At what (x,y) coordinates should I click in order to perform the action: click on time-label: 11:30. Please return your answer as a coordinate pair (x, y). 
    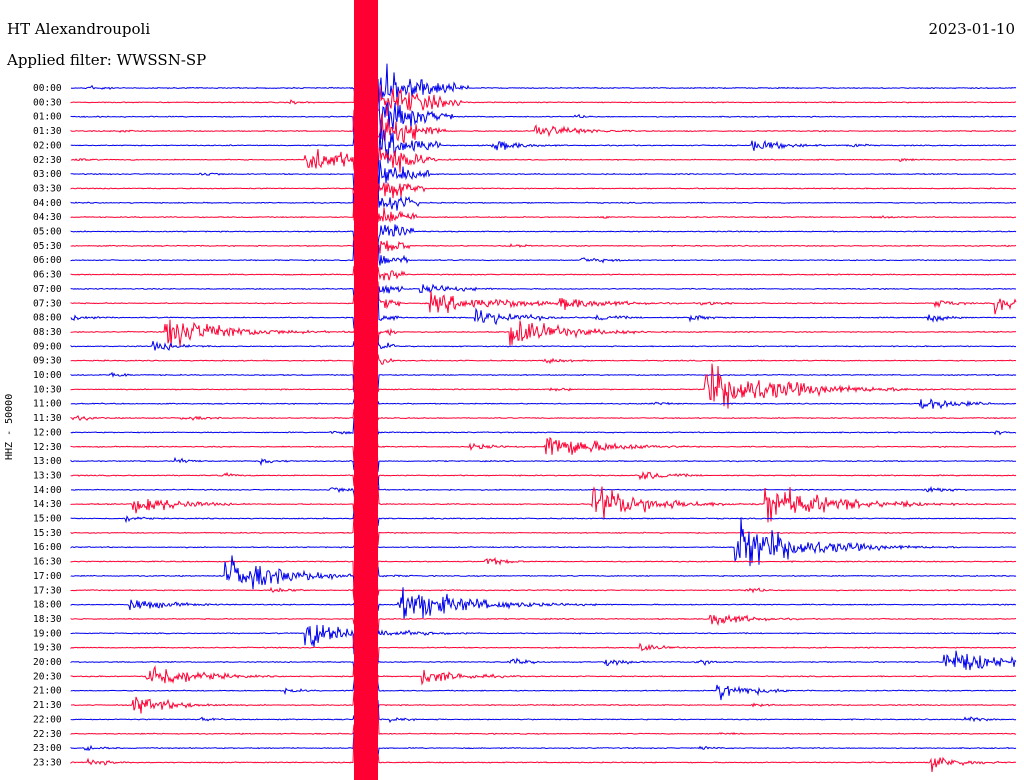
    Looking at the image, I should click on (47, 418).